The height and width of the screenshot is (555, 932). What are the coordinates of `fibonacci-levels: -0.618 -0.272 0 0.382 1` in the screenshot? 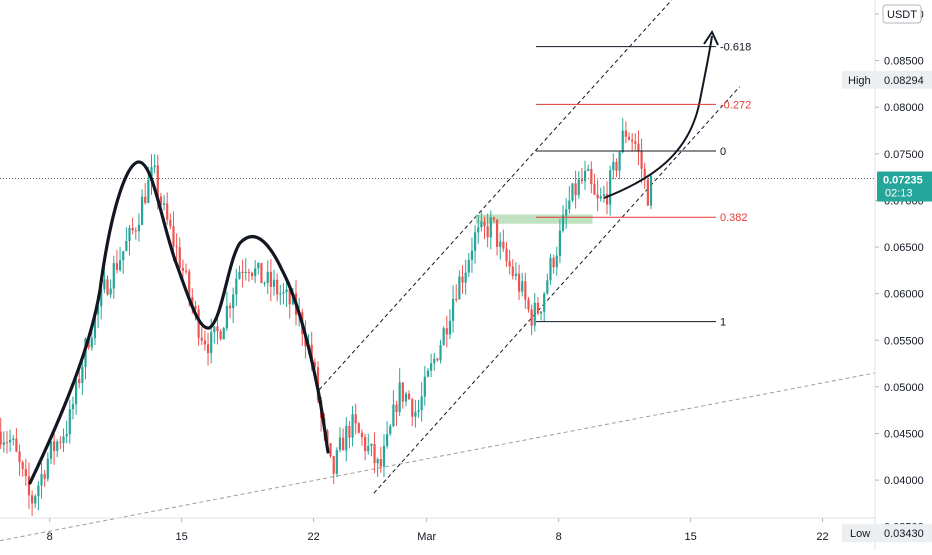 It's located at (643, 185).